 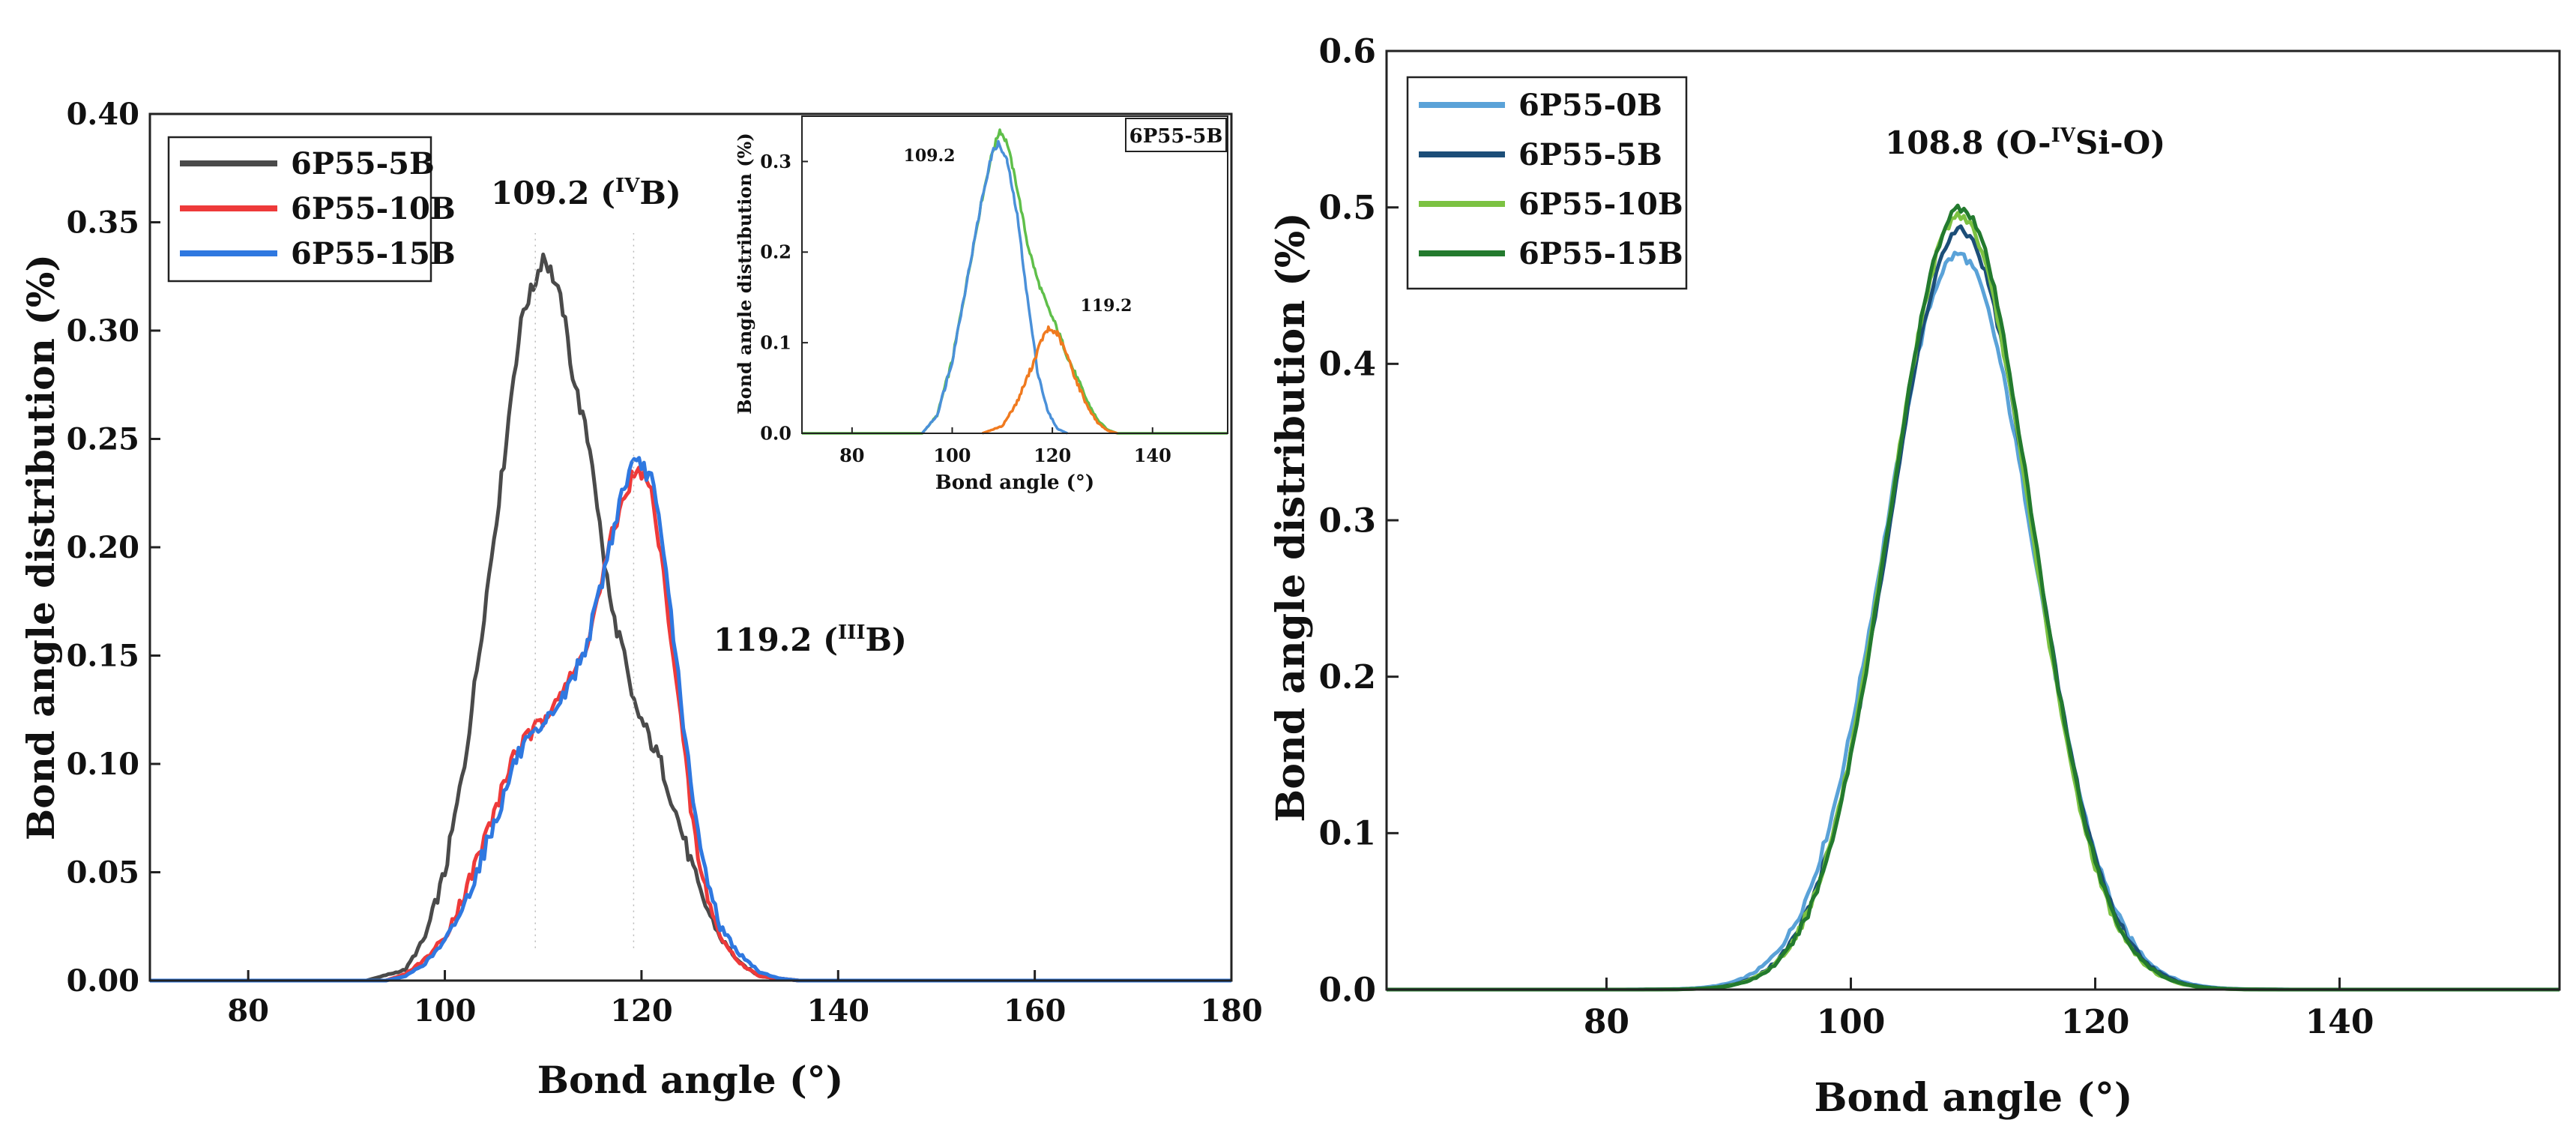 What do you see at coordinates (1547, 183) in the screenshot?
I see `right-legend: 6P55-0B 6P55-5B 6P55-10B 6P55-15B` at bounding box center [1547, 183].